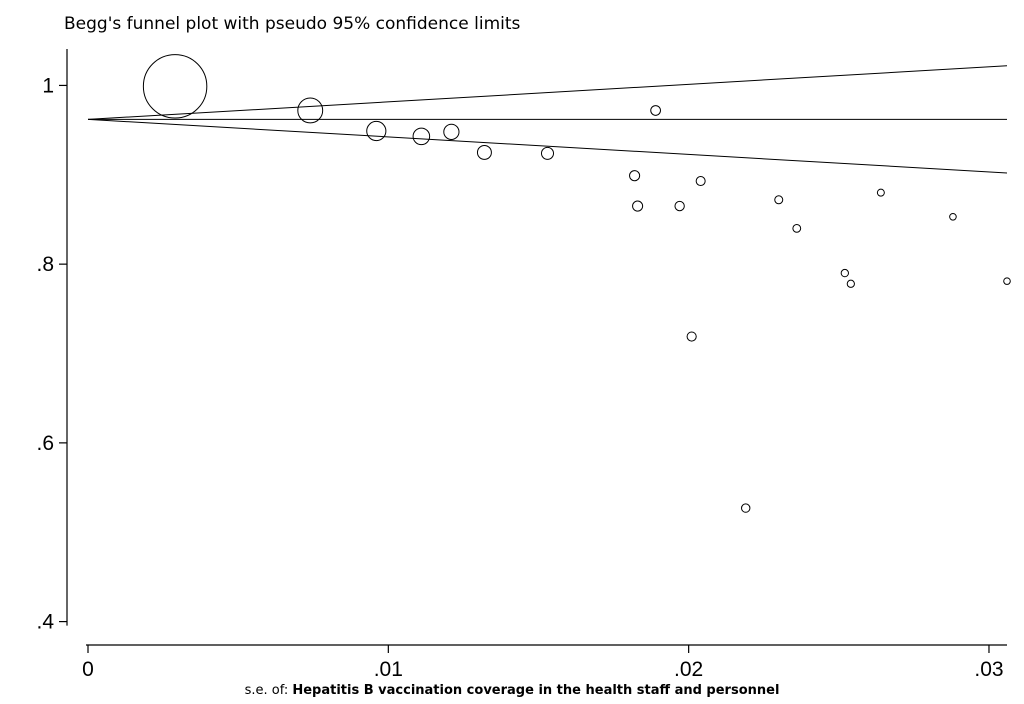 This screenshot has width=1024, height=704. I want to click on upper-confidence-limit, so click(547, 92).